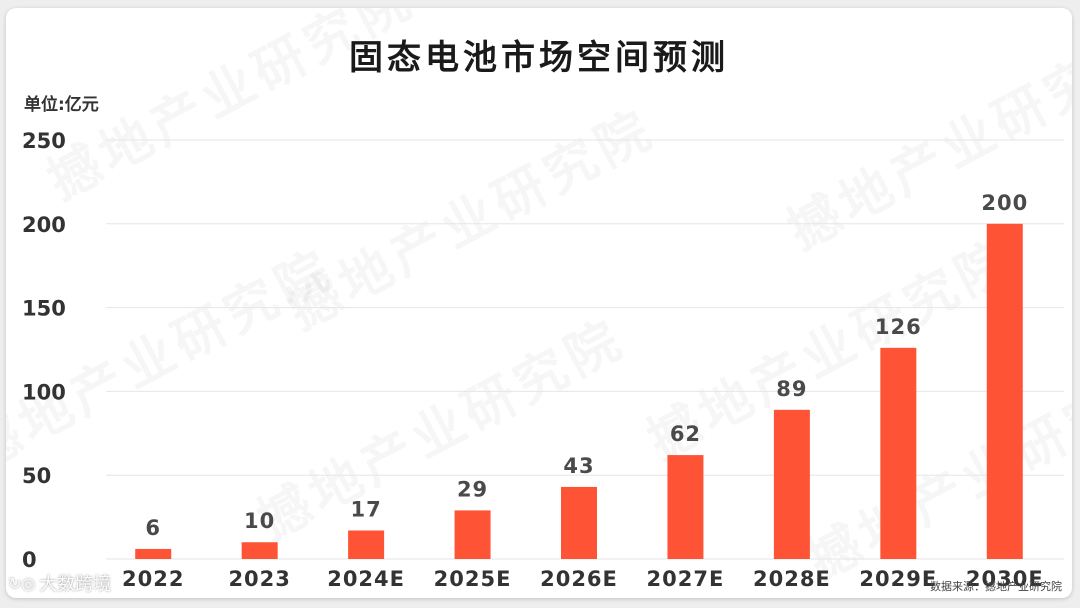 The height and width of the screenshot is (608, 1080). What do you see at coordinates (259, 521) in the screenshot?
I see `data-label: 10` at bounding box center [259, 521].